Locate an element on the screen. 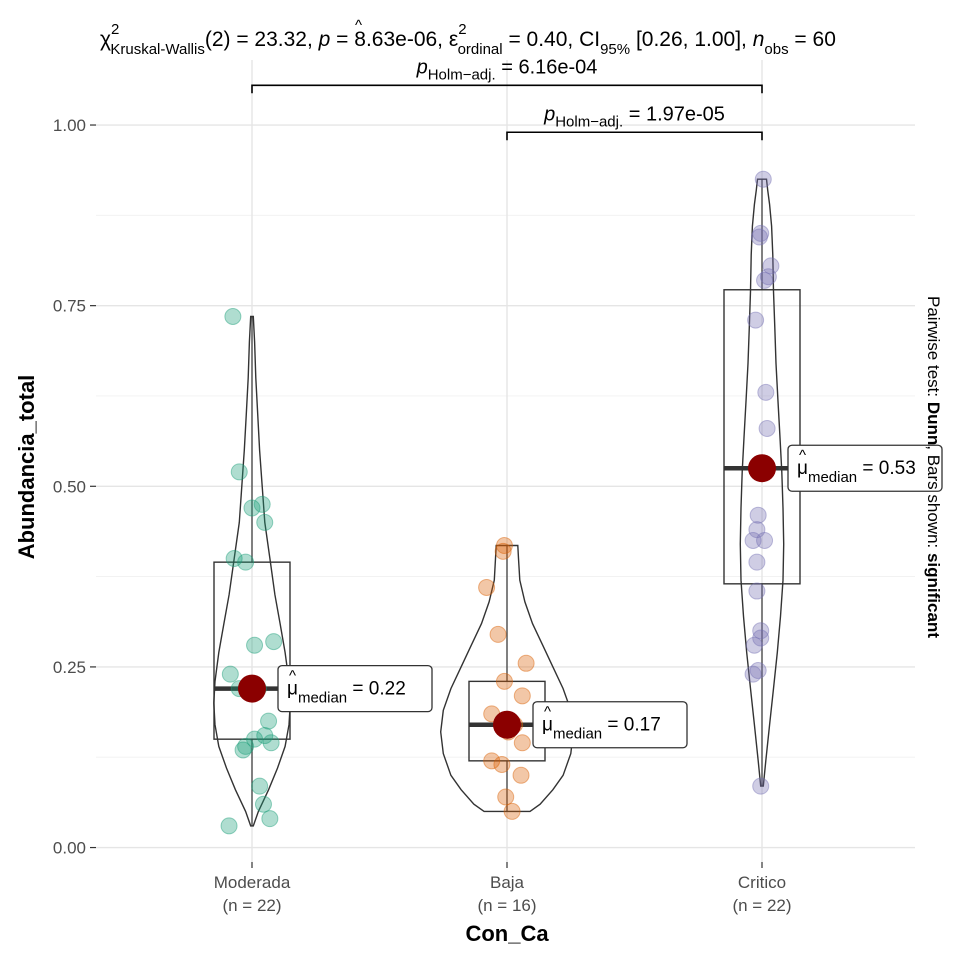  x-tick-n-baja: (n = 16) is located at coordinates (506, 905).